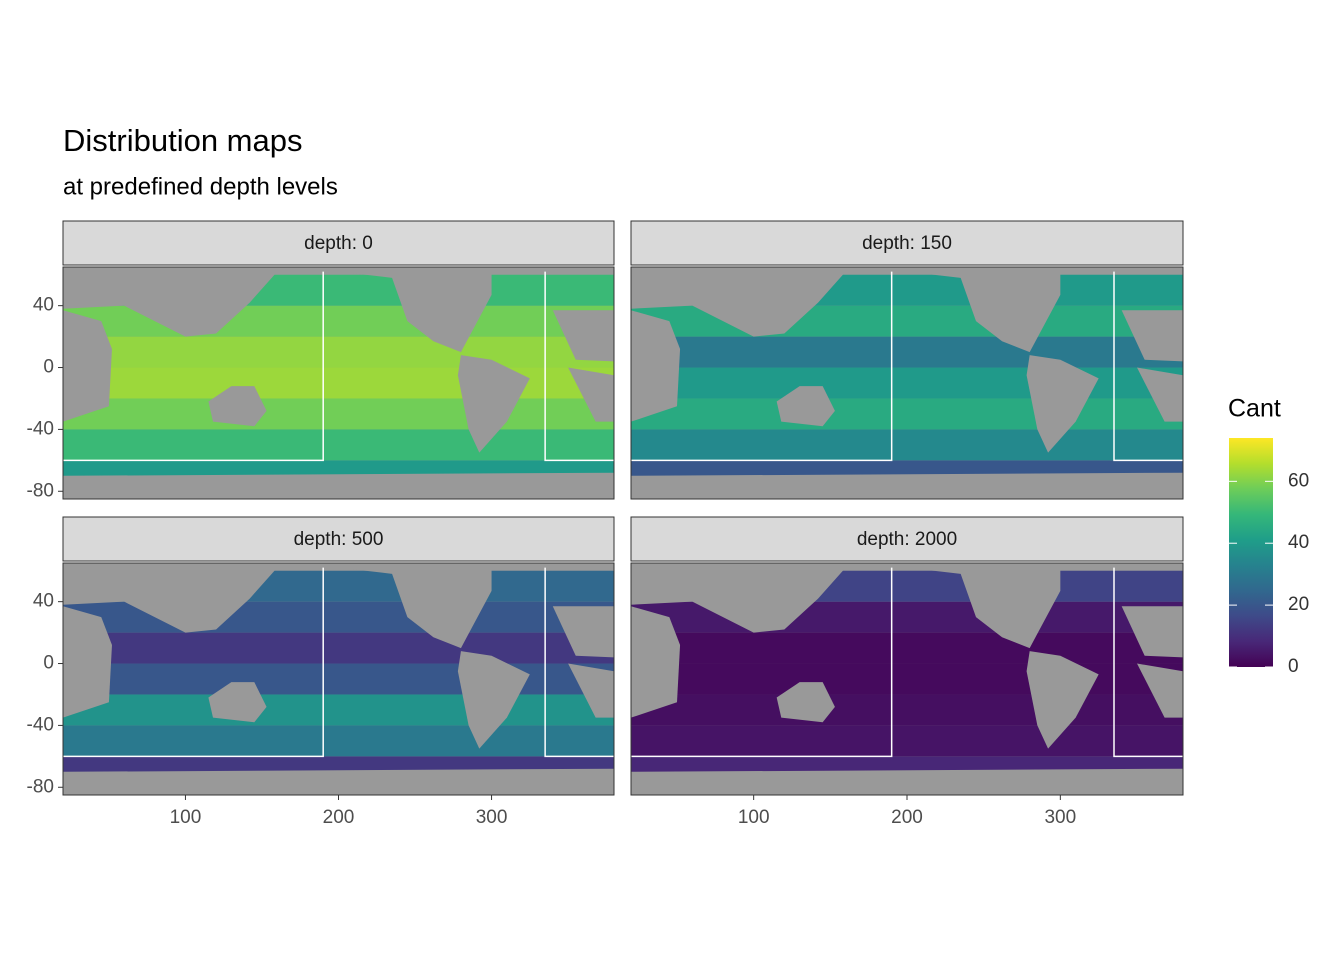  What do you see at coordinates (1251, 552) in the screenshot?
I see `colorbar` at bounding box center [1251, 552].